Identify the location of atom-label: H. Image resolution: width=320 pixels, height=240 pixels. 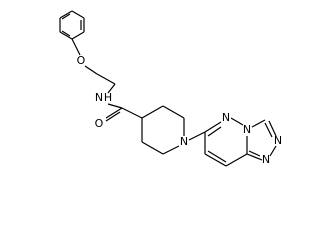
(108, 97).